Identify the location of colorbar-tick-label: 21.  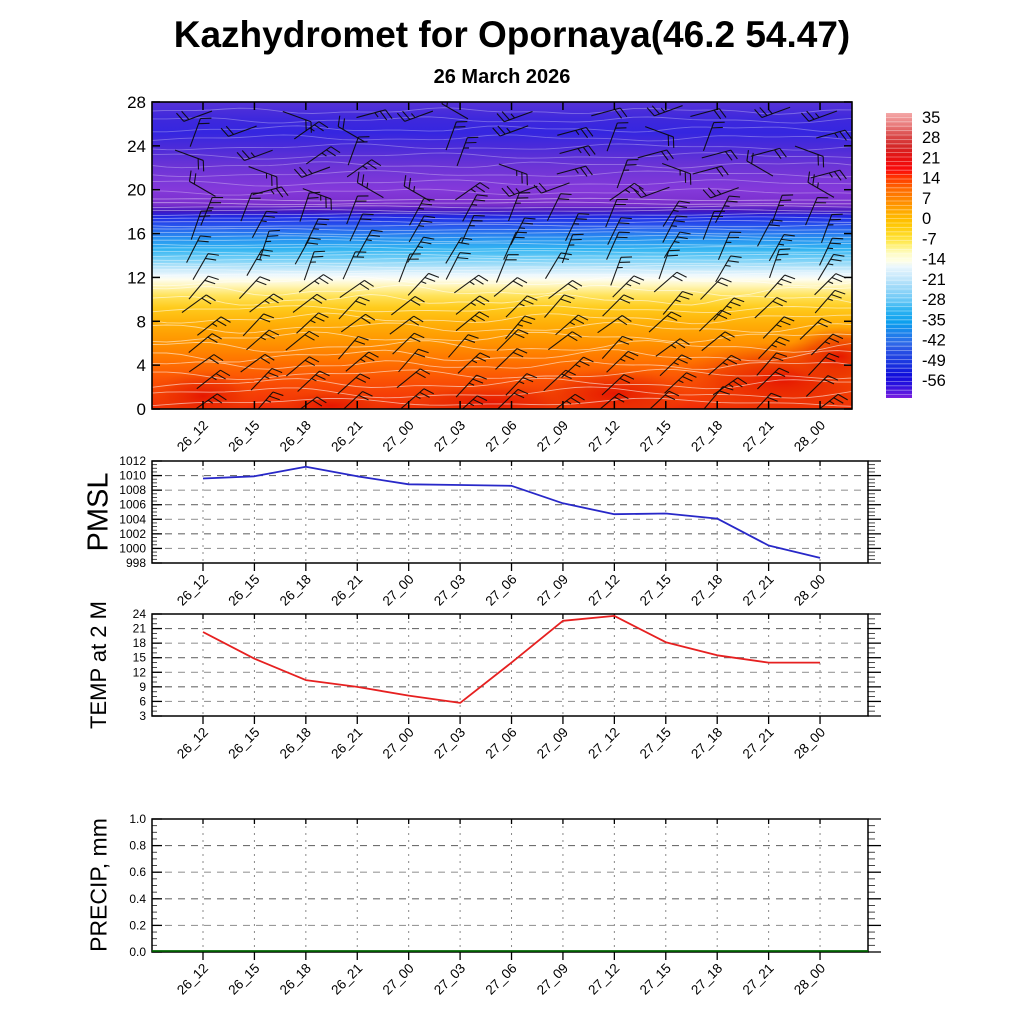
(931, 158).